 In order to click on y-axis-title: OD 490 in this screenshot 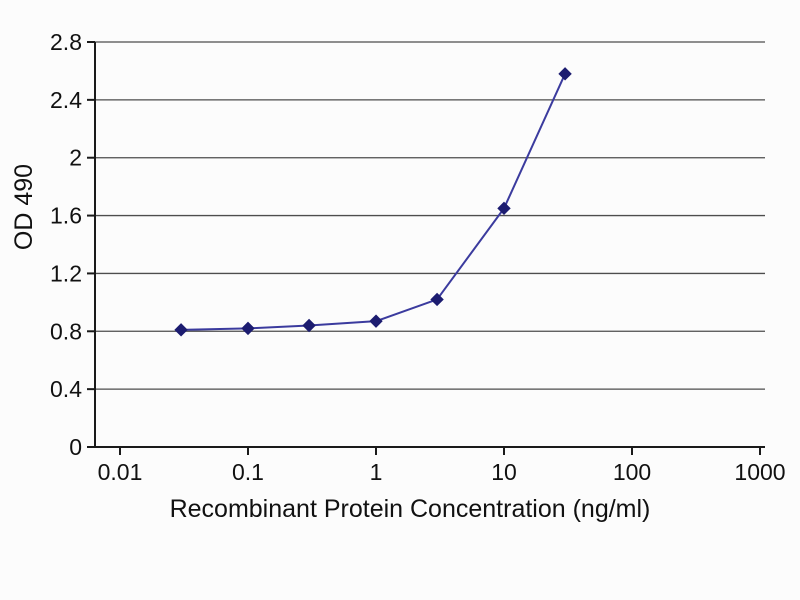, I will do `click(24, 207)`.